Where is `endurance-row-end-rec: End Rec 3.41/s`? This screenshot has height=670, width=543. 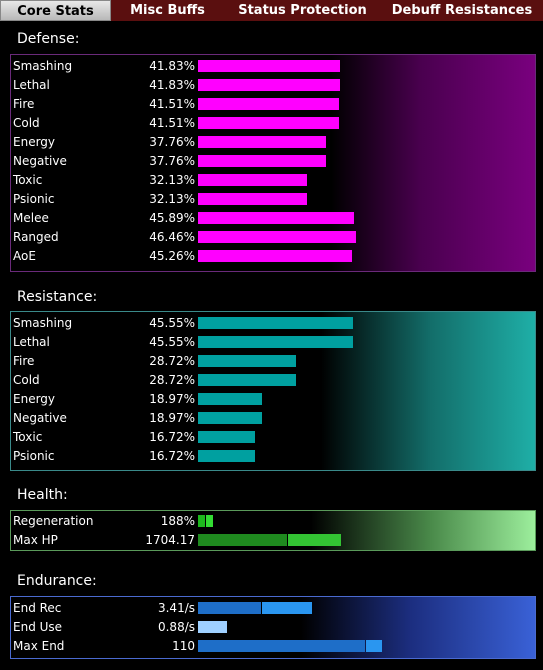 endurance-row-end-rec: End Rec 3.41/s is located at coordinates (273, 608).